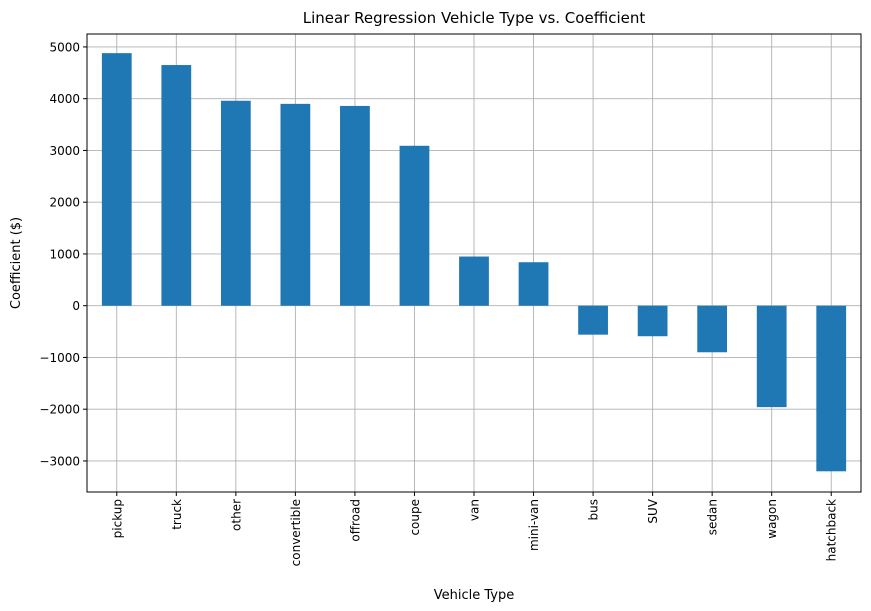 Image resolution: width=871 pixels, height=611 pixels. I want to click on x-tick-label: van, so click(475, 510).